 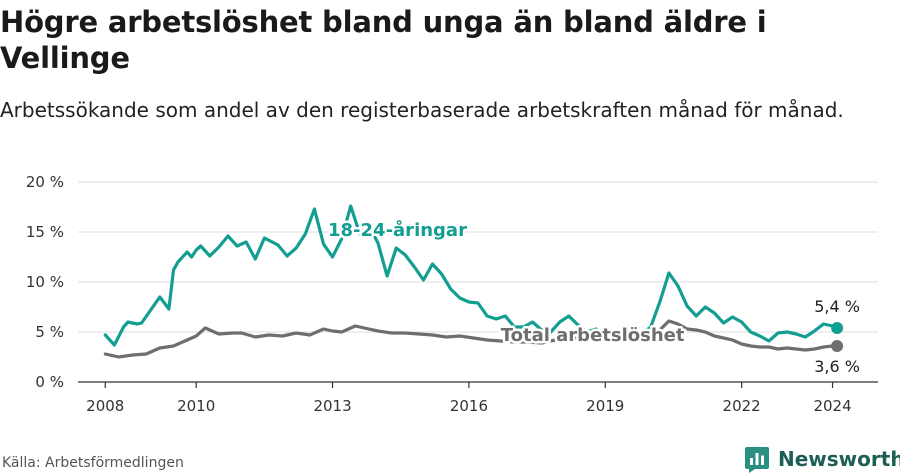 I want to click on youth-series-end-marker, so click(x=837, y=328).